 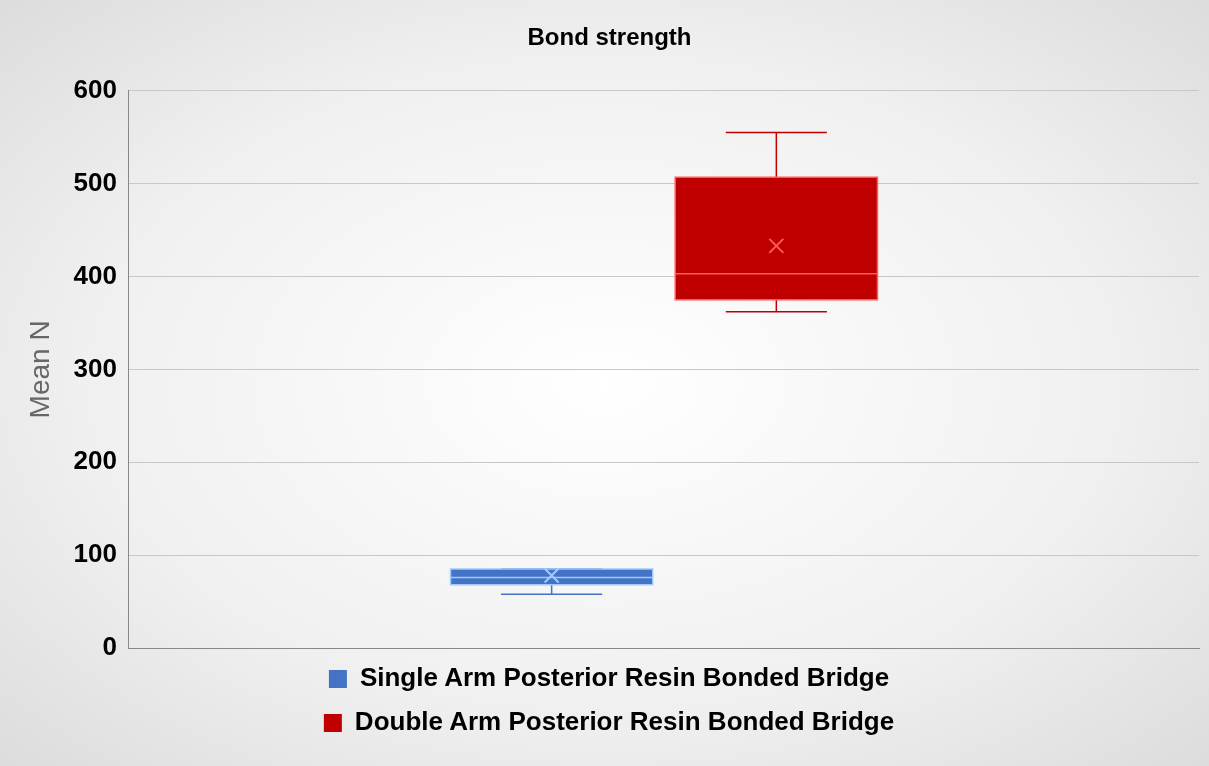 I want to click on y-tick-label: 600, so click(x=95, y=88).